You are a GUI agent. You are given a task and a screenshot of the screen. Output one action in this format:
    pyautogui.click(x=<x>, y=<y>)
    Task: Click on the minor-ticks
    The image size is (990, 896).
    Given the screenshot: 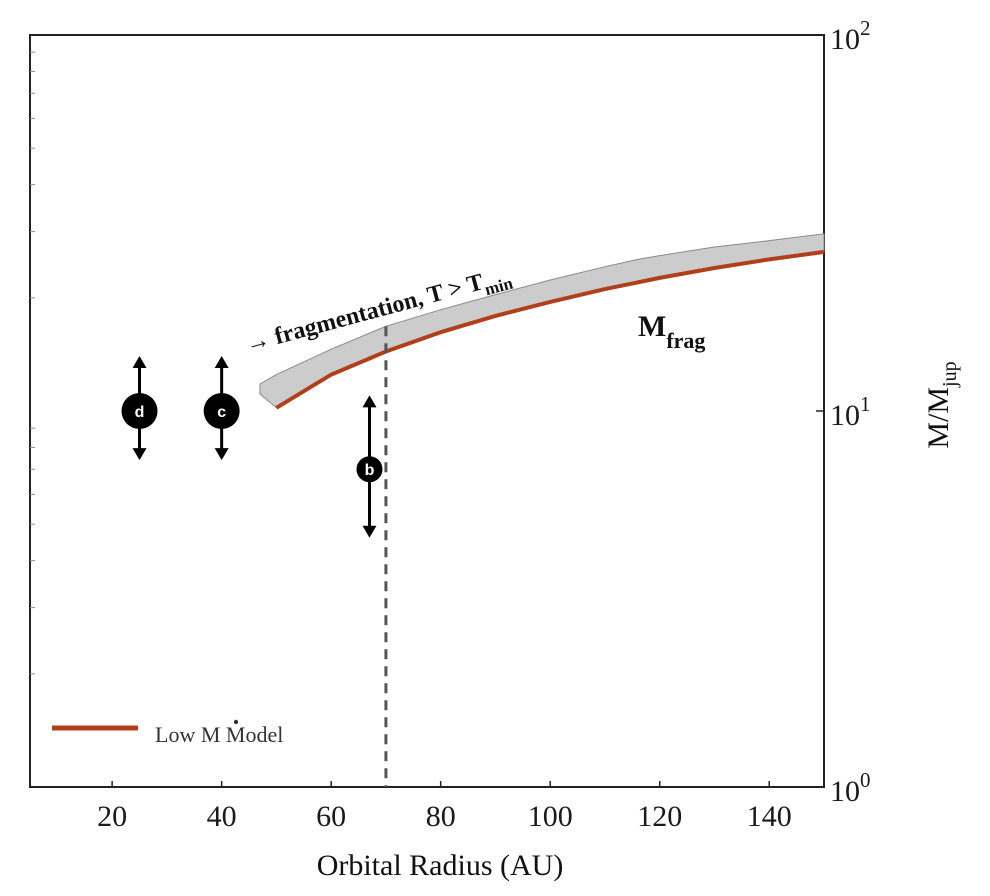 What is the action you would take?
    pyautogui.click(x=32, y=363)
    